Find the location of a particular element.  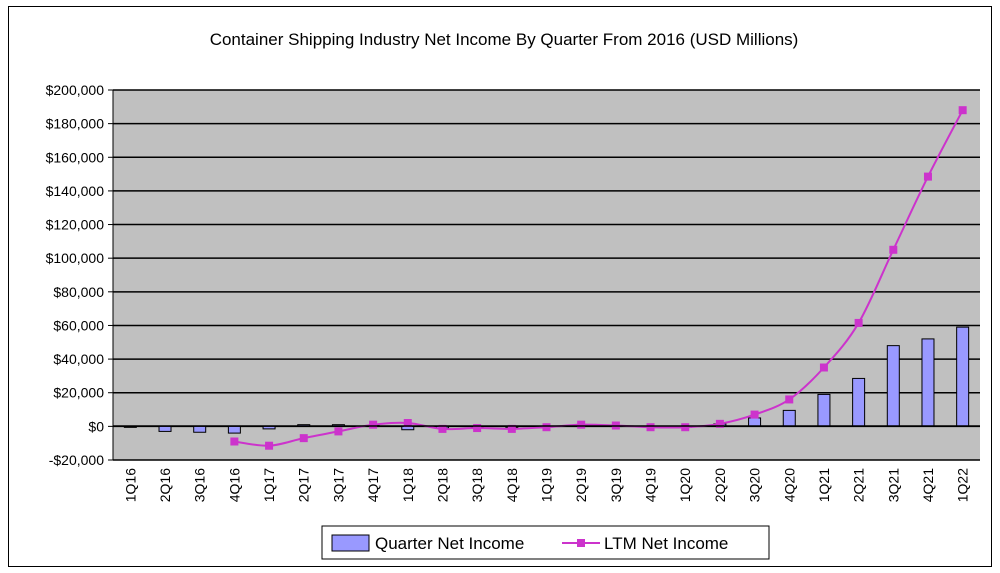

y-tick-label: $0 is located at coordinates (96, 426).